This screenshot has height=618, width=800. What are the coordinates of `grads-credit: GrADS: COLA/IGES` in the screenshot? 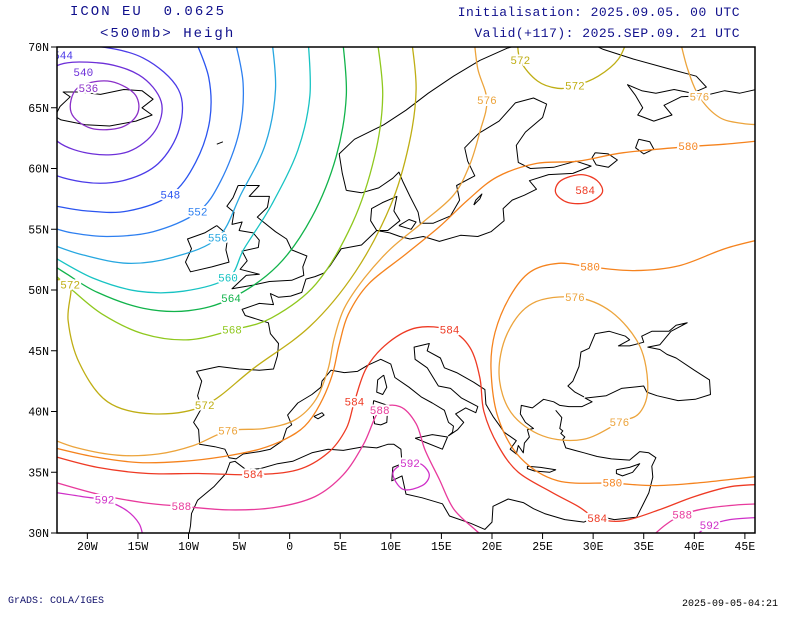 It's located at (56, 601).